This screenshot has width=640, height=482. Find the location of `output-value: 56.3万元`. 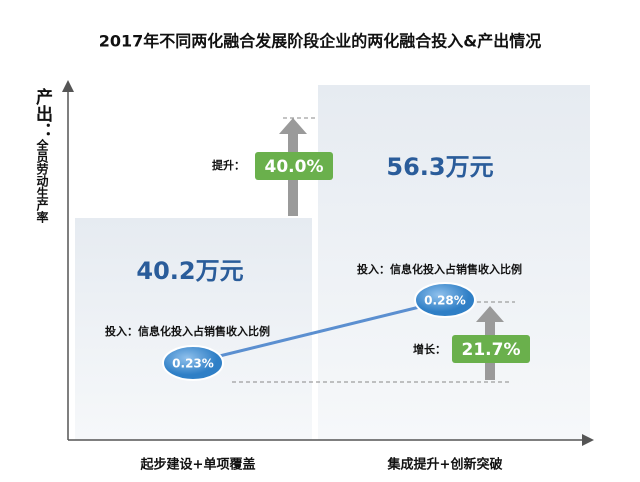

output-value: 56.3万元 is located at coordinates (439, 167).